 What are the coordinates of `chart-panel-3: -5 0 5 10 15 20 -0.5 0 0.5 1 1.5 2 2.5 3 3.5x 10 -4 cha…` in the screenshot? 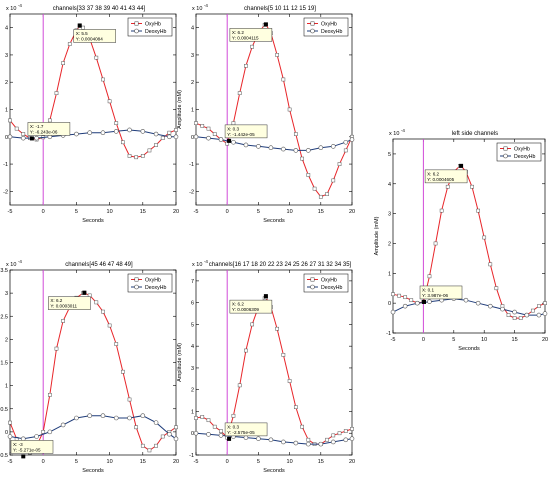 It's located at (89, 366).